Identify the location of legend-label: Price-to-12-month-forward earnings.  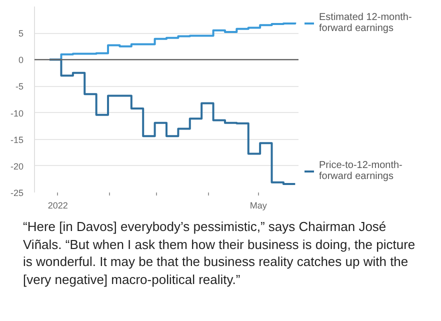
(360, 171).